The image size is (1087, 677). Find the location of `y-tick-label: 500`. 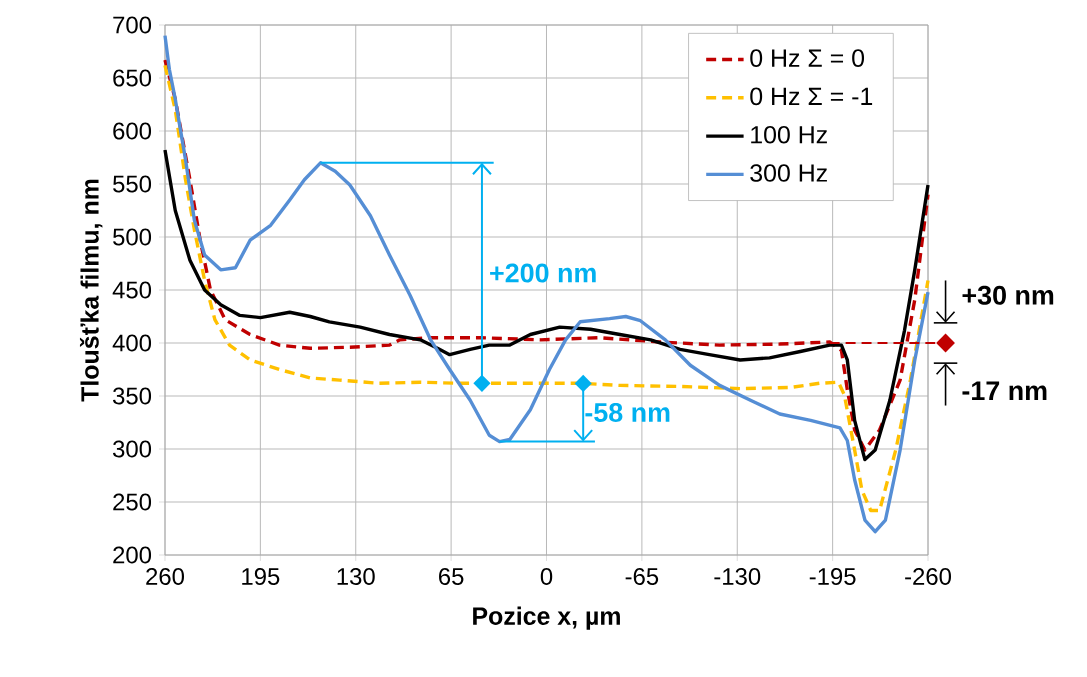

y-tick-label: 500 is located at coordinates (132, 237).